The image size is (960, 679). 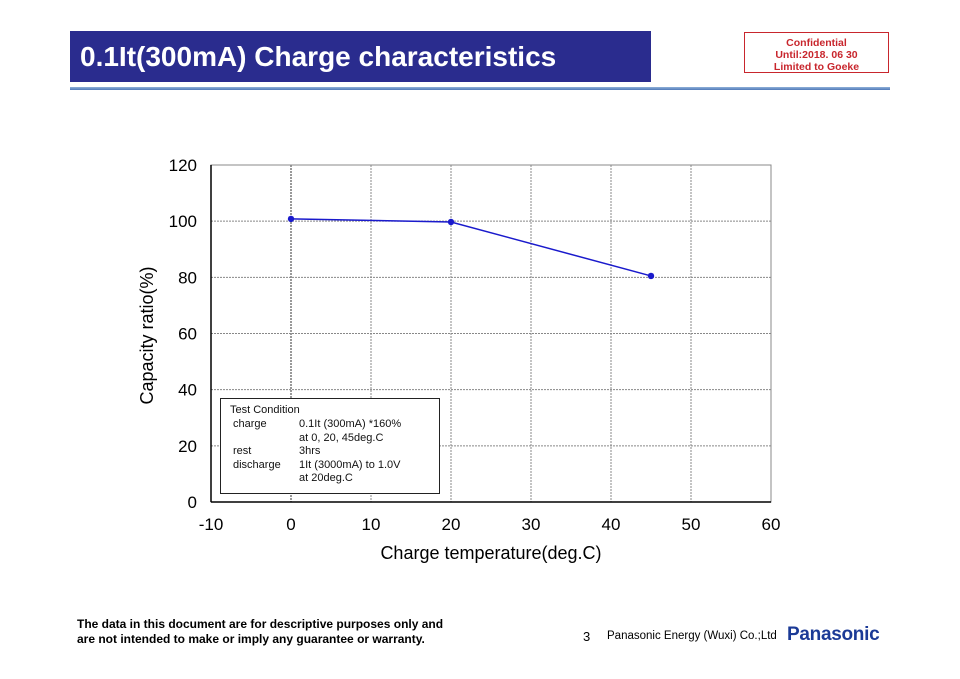 I want to click on legend-key: charge, so click(x=250, y=424).